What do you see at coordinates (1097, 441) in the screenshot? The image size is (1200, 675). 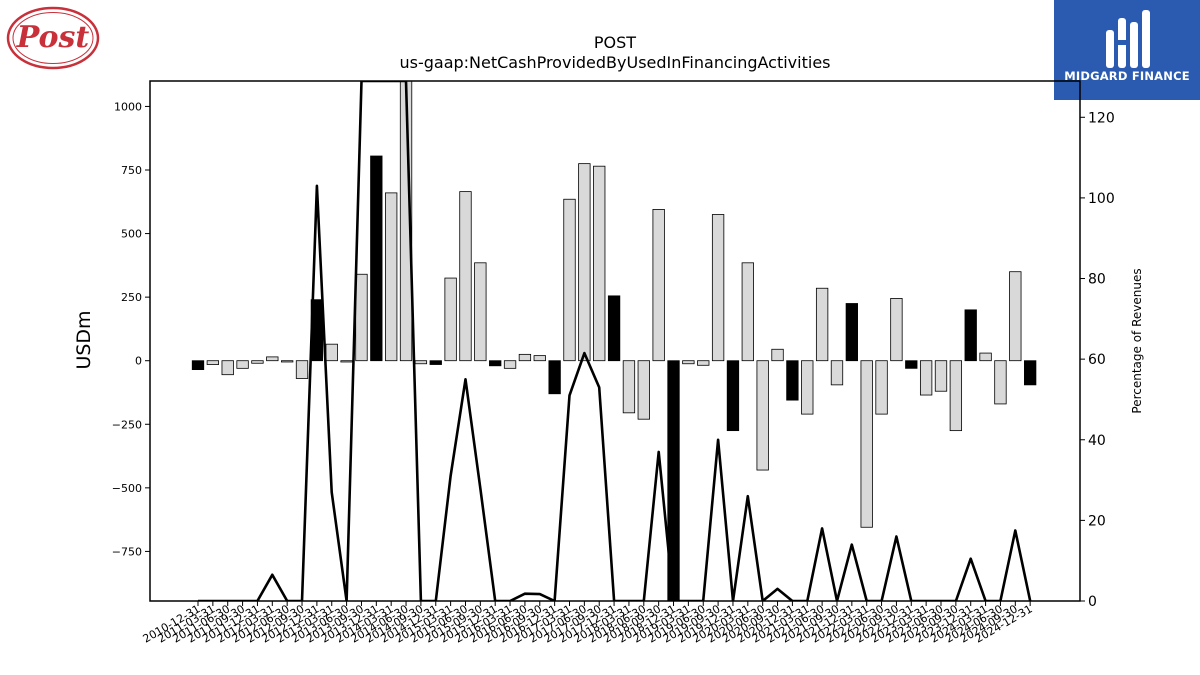 I see `y2-tick-label: 40` at bounding box center [1097, 441].